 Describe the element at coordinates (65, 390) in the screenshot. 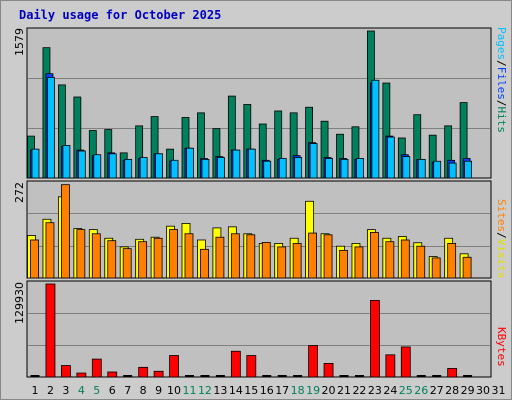

I see `x-tick-label: 3` at that location.